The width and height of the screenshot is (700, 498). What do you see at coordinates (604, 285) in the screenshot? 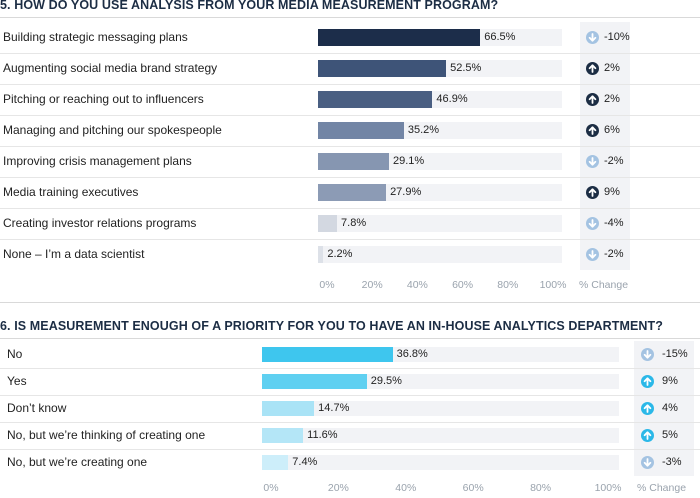
I see `q5-change-header: % Change` at bounding box center [604, 285].